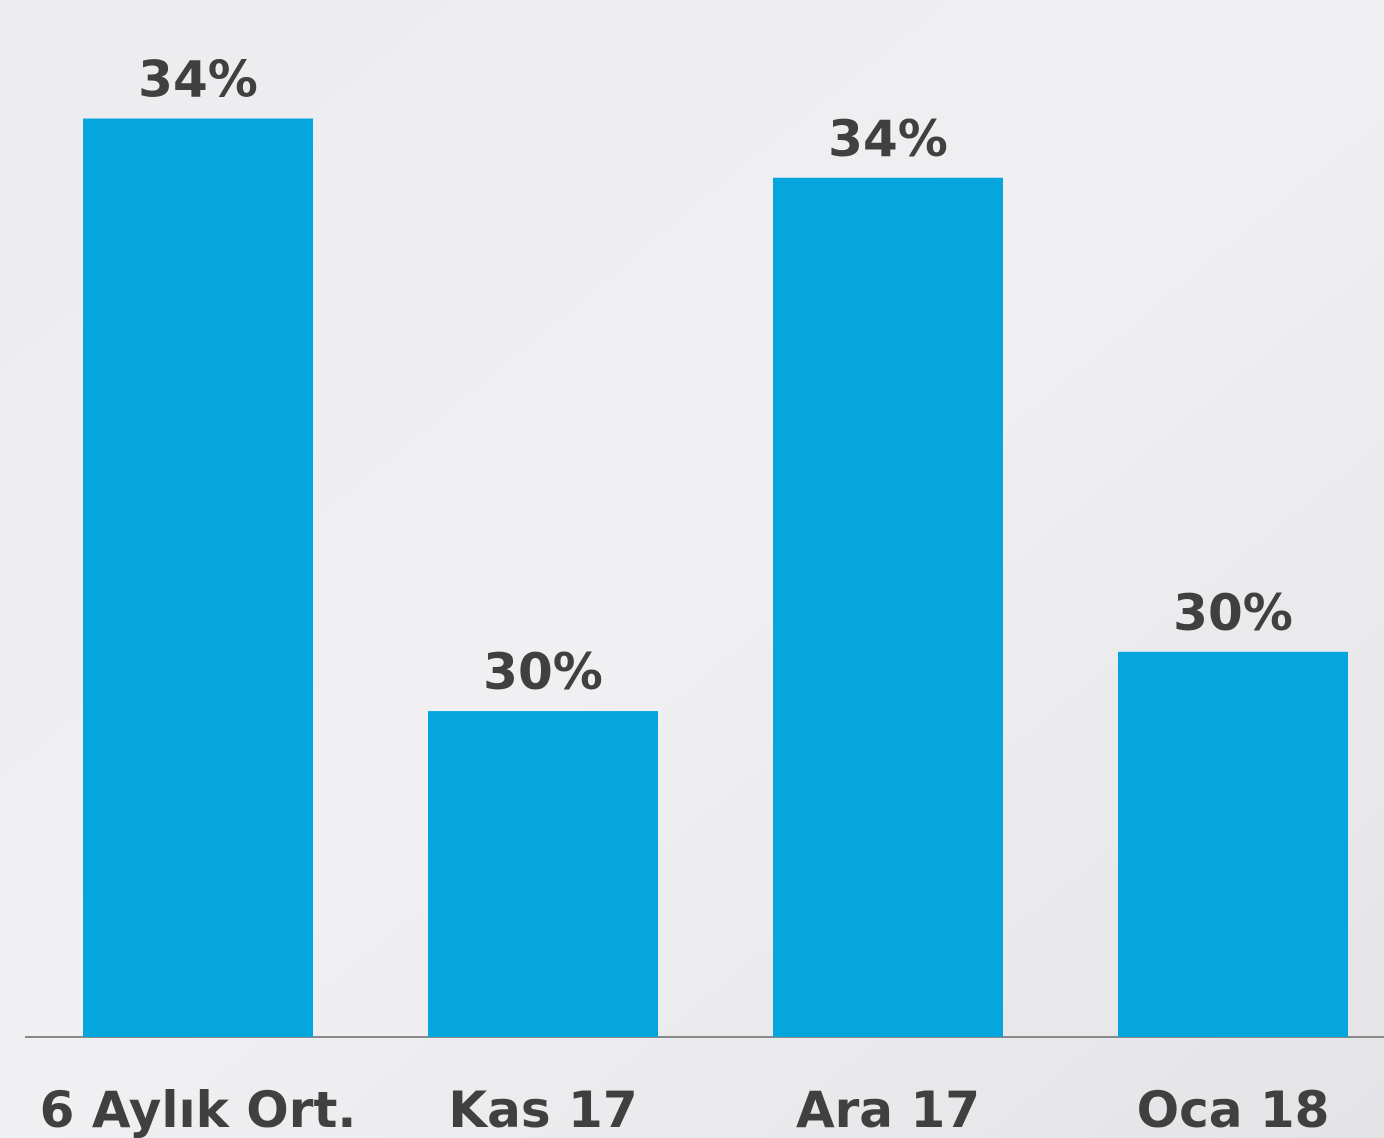 This screenshot has width=1384, height=1138. Describe the element at coordinates (1233, 1109) in the screenshot. I see `x-tick-label: Oca 18` at that location.